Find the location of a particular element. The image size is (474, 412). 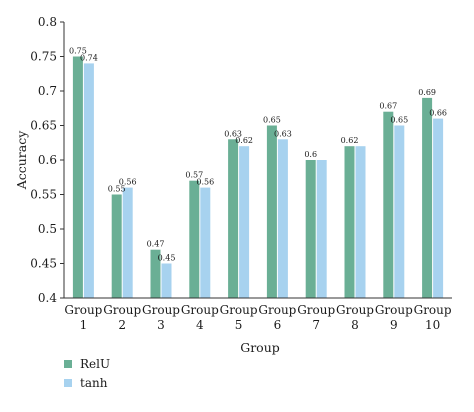

value-label-relu-group-1: 0.75 is located at coordinates (78, 51).